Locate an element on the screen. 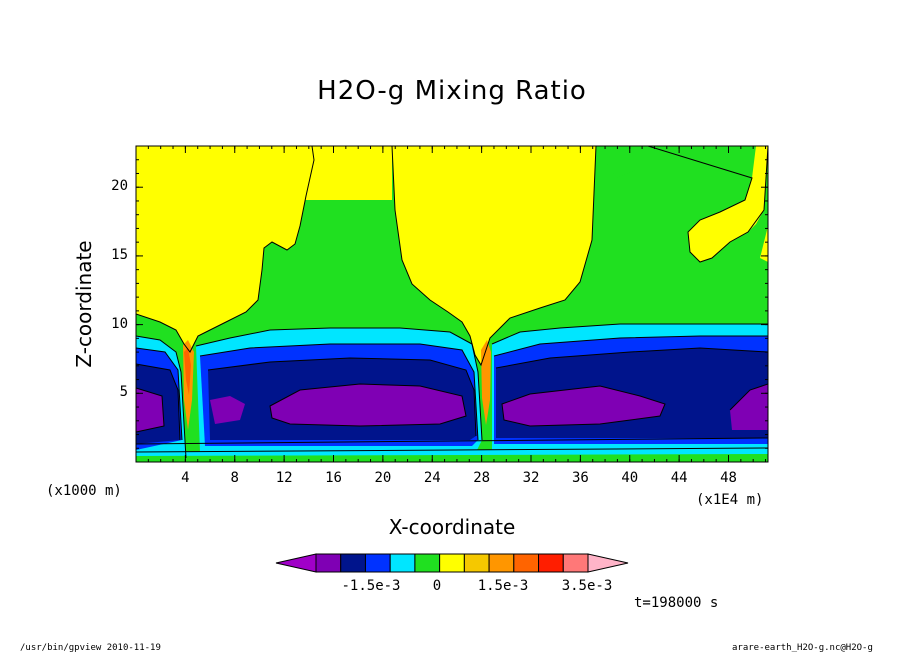 Image resolution: width=904 pixels, height=654 pixels. x-unit-label: (x1000 m) is located at coordinates (84, 491).